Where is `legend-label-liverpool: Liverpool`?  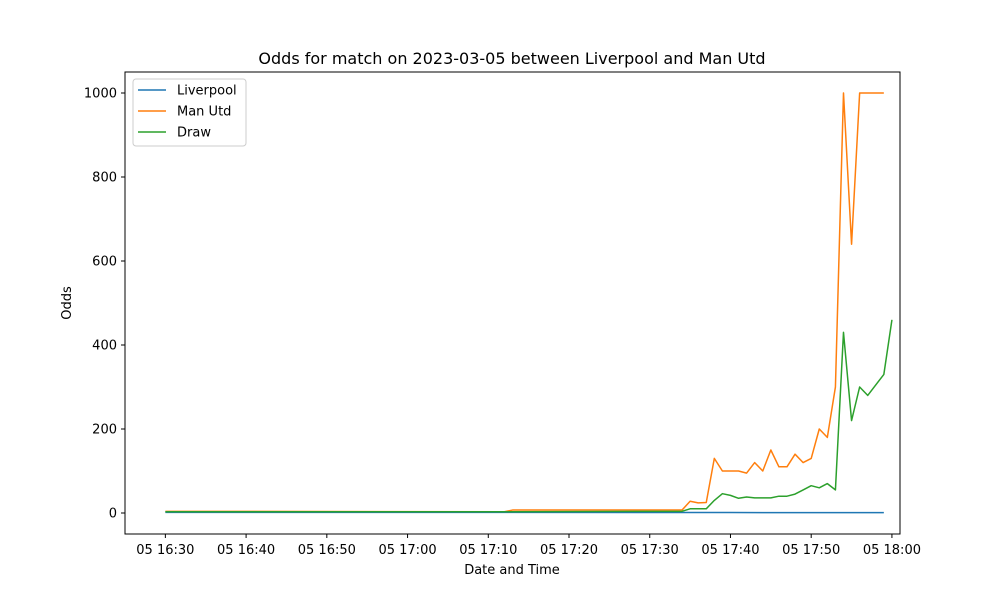 legend-label-liverpool: Liverpool is located at coordinates (207, 91).